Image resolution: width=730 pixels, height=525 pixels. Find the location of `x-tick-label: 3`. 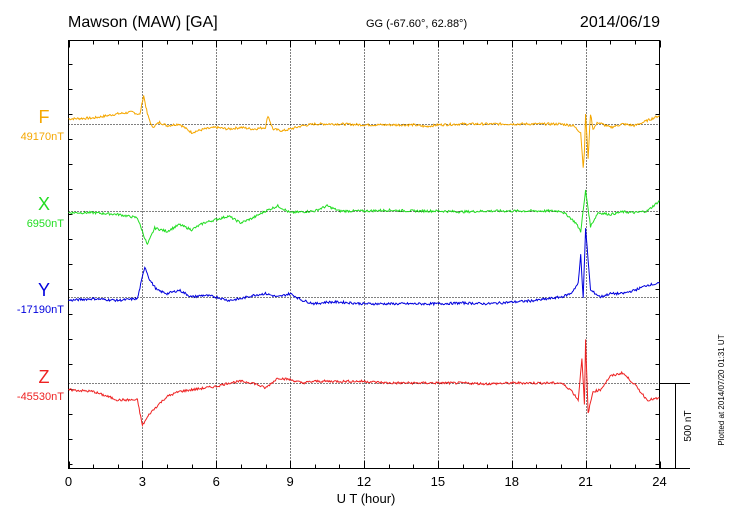

x-tick-label: 3 is located at coordinates (142, 481).